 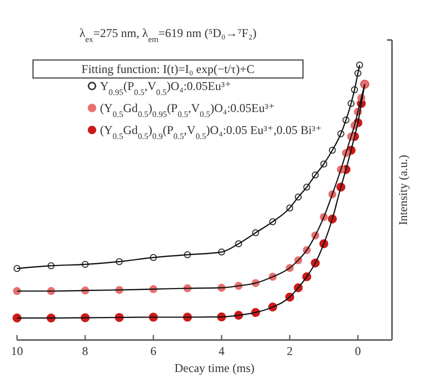 What do you see at coordinates (289, 351) in the screenshot?
I see `x-tick-label: 2` at bounding box center [289, 351].